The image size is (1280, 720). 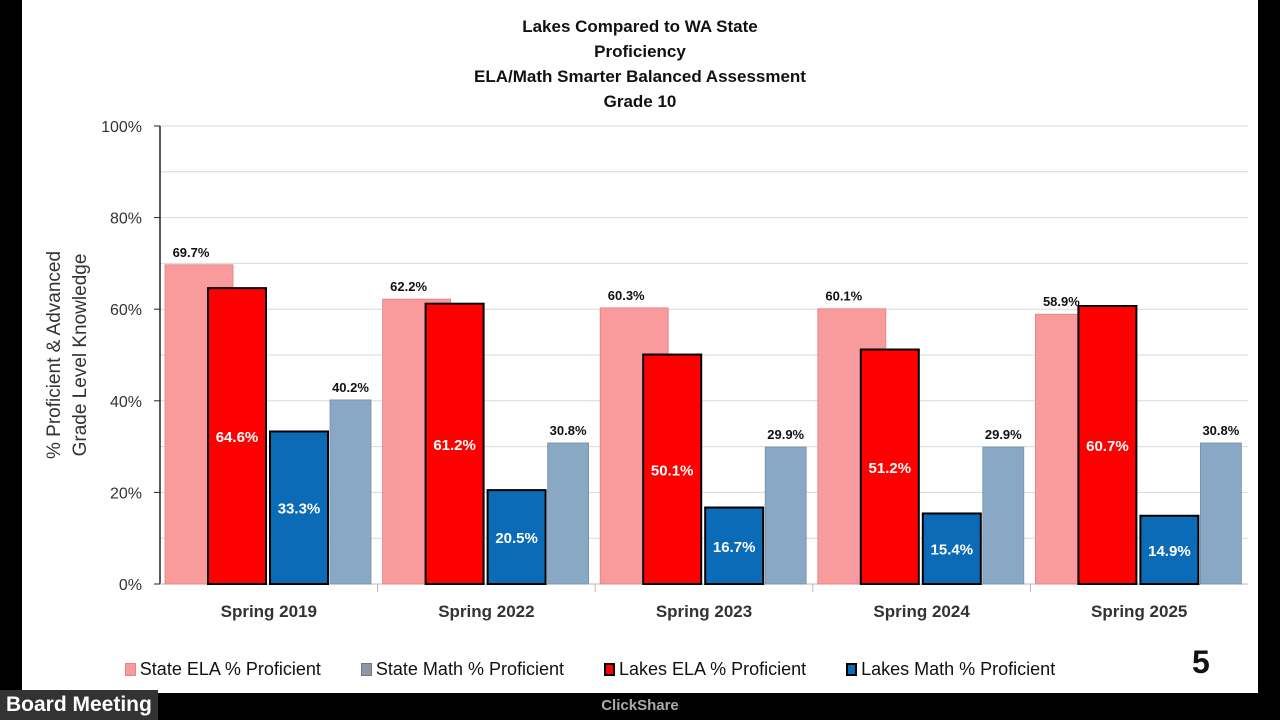 I want to click on bottom-bar, so click(x=640, y=706).